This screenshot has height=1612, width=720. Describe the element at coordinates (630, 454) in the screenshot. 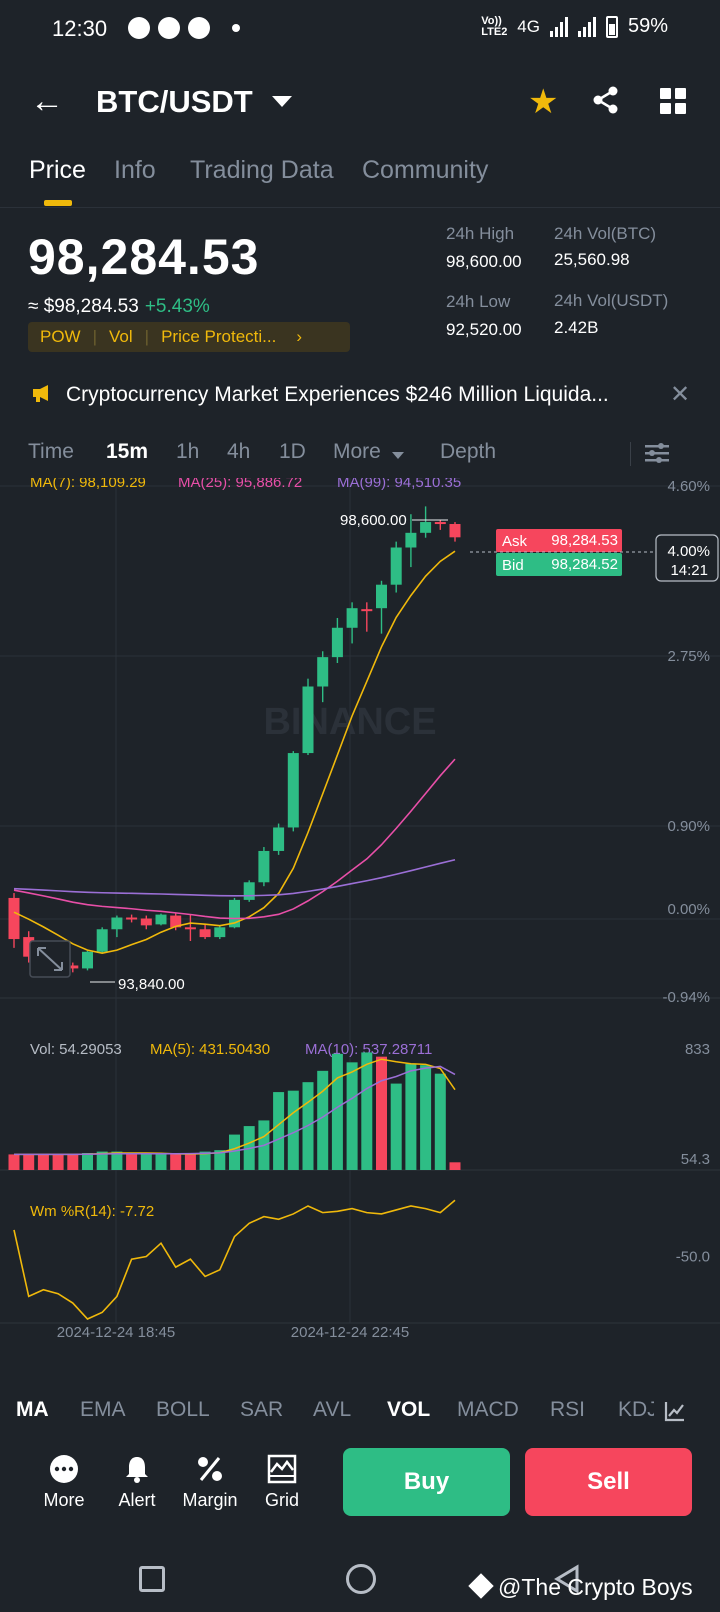

I see `divider` at that location.